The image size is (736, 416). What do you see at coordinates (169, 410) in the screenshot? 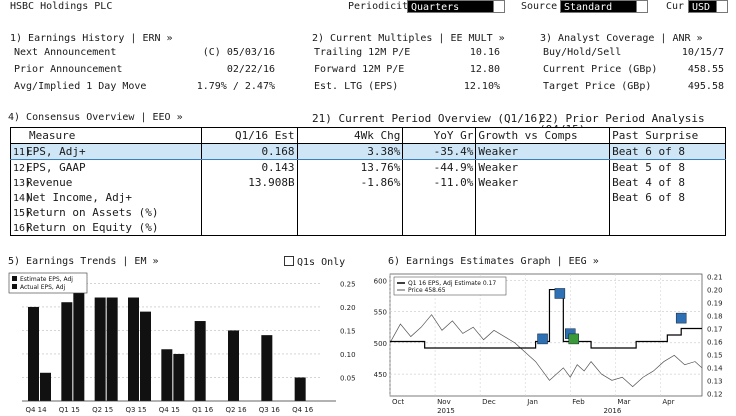
I see `x-tick-label: Q4 15` at bounding box center [169, 410].